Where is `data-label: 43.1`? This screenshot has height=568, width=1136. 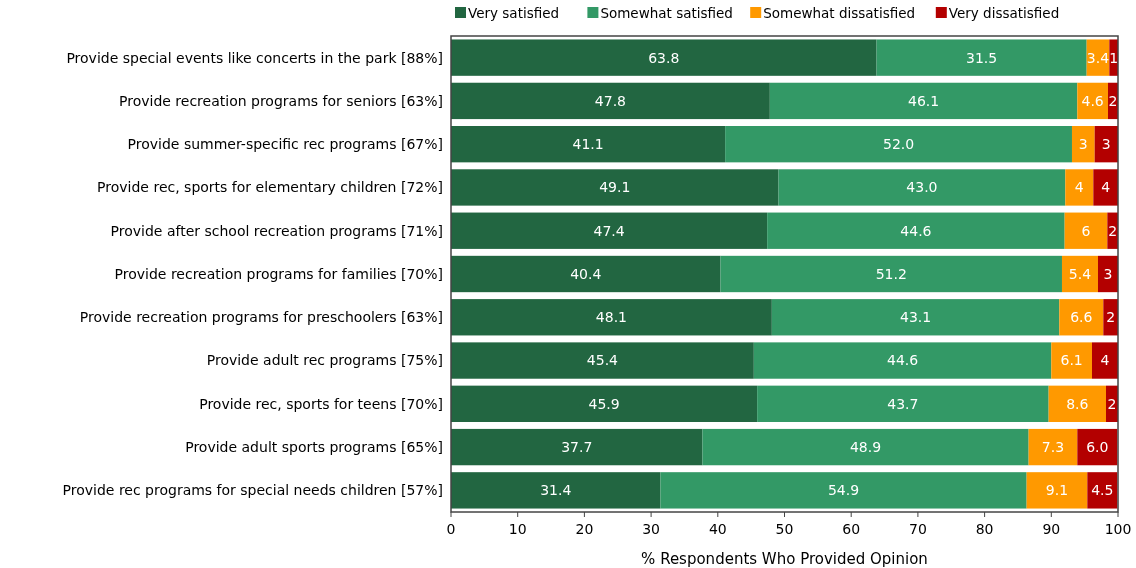
data-label: 43.1 is located at coordinates (915, 317).